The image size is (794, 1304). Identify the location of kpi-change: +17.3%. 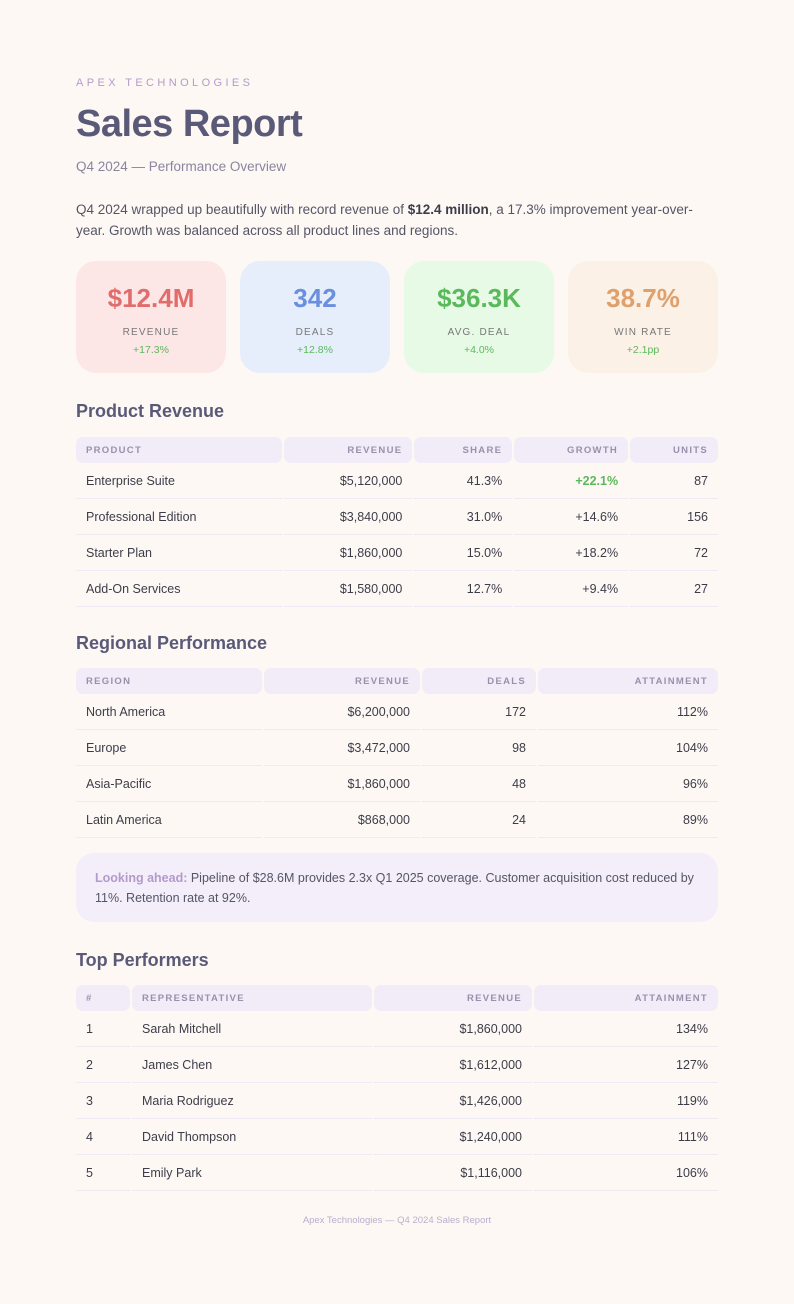
(151, 350).